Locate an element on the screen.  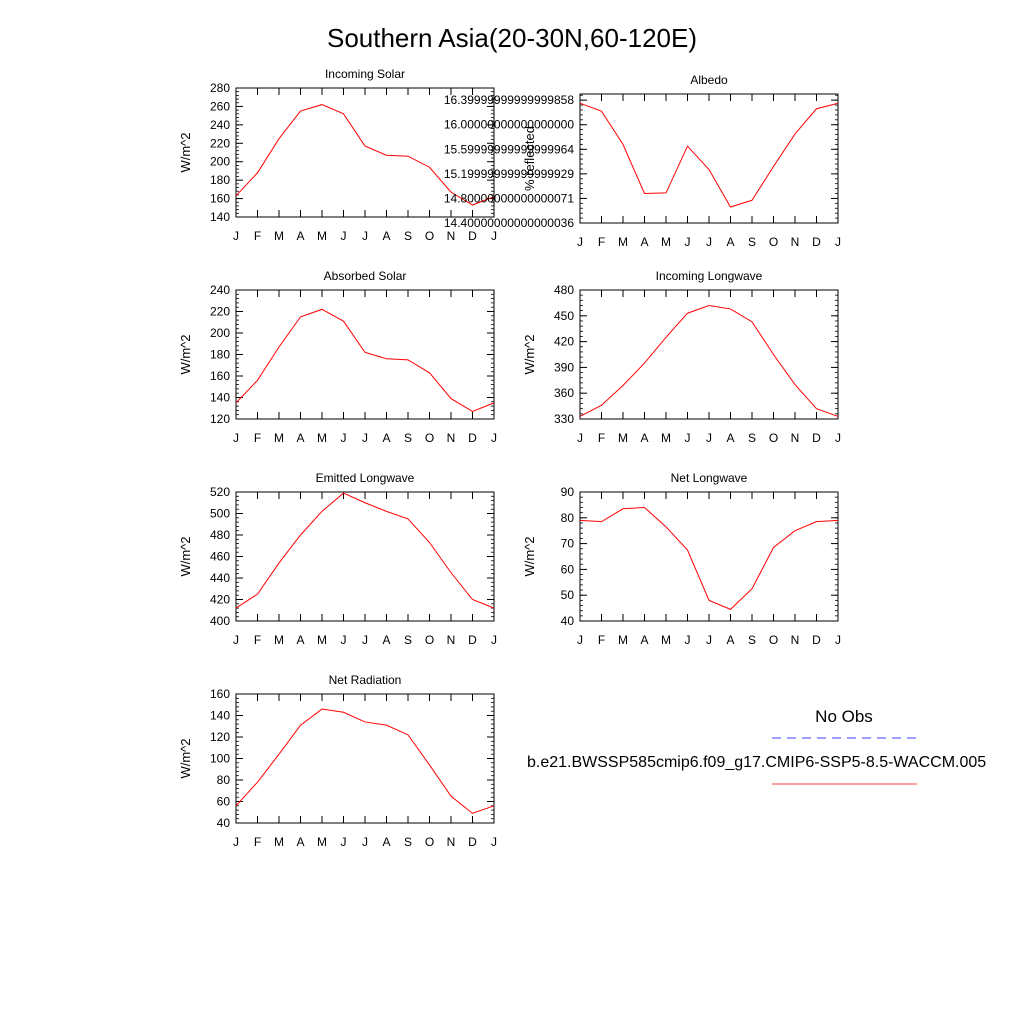
y-tick-label: 120 is located at coordinates (220, 737).